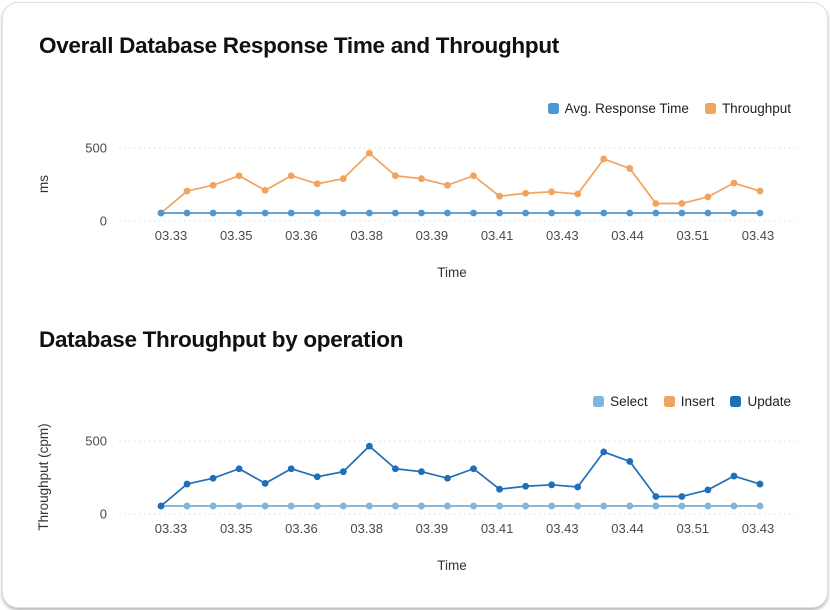 This screenshot has width=830, height=610. What do you see at coordinates (688, 401) in the screenshot?
I see `legend-item-insert: Insert` at bounding box center [688, 401].